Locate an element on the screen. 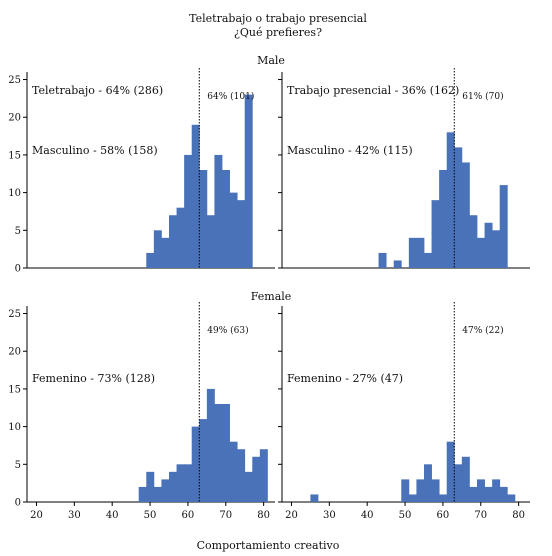  subgroup-share-label: Masculino - 42% (115) is located at coordinates (350, 150).